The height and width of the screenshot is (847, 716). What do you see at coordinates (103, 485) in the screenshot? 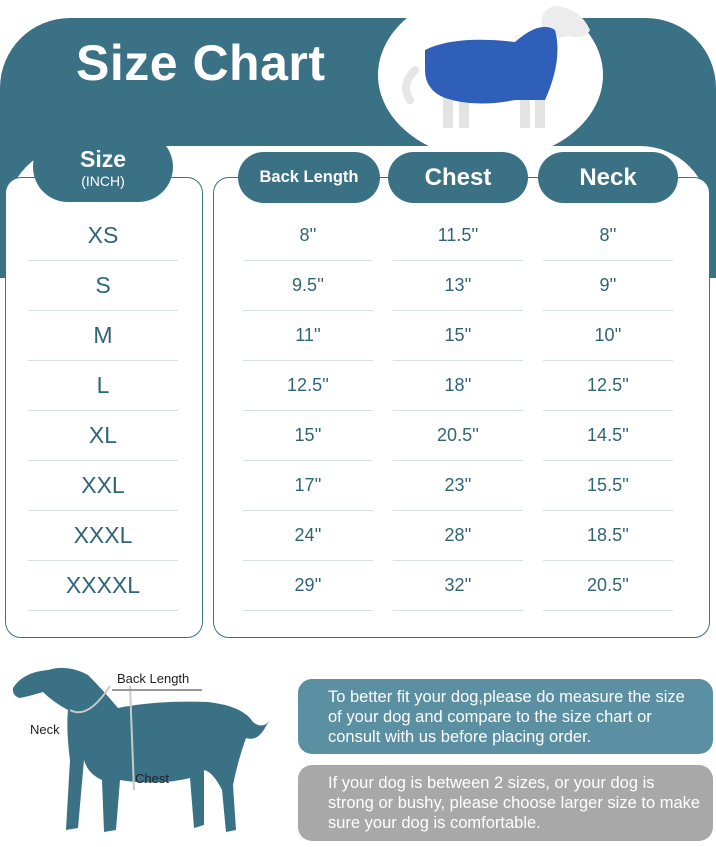
I see `size-cell: XXL` at bounding box center [103, 485].